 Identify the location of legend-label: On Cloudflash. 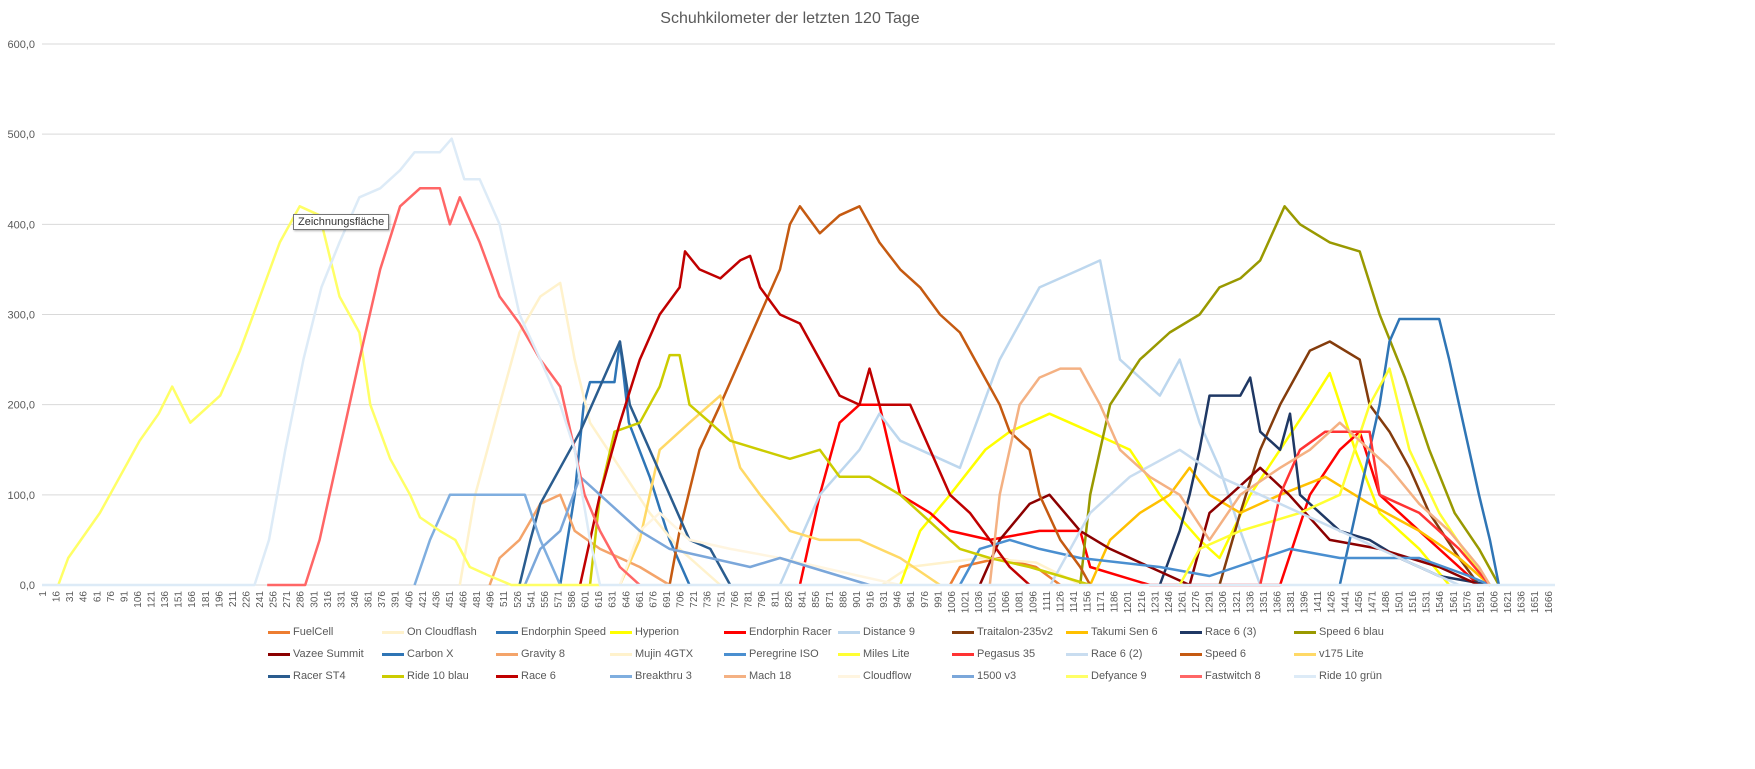
(442, 632).